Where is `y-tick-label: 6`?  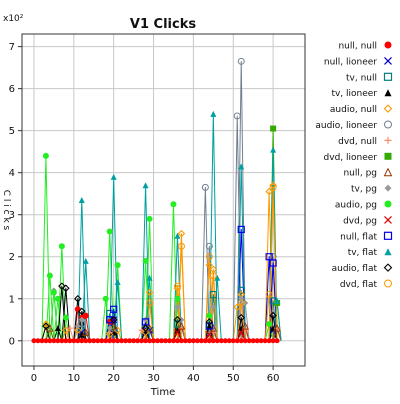
y-tick-label: 6 is located at coordinates (12, 89).